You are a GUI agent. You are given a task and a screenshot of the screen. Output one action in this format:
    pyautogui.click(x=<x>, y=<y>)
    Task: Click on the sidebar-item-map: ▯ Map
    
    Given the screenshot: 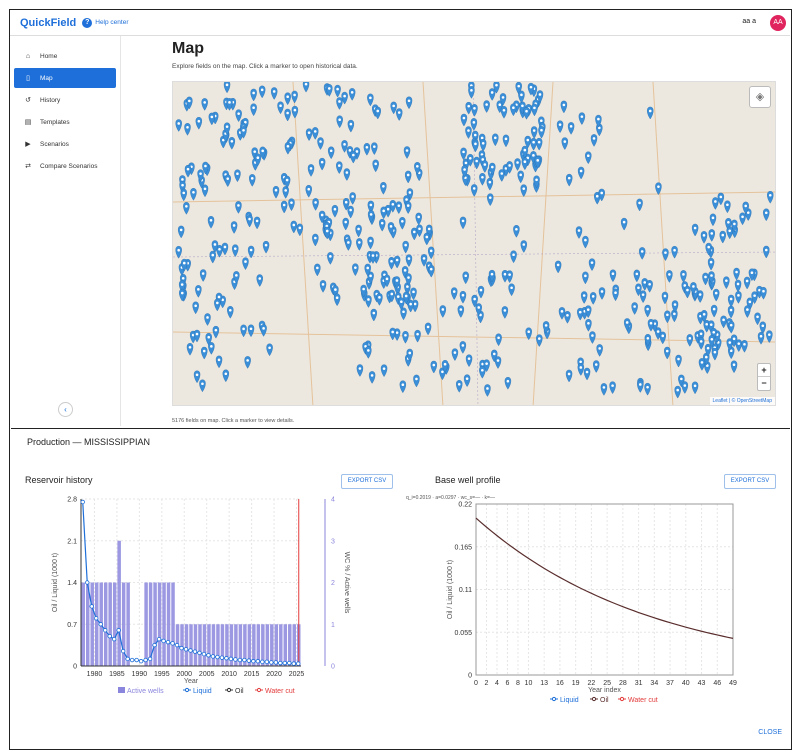 What is the action you would take?
    pyautogui.click(x=65, y=78)
    